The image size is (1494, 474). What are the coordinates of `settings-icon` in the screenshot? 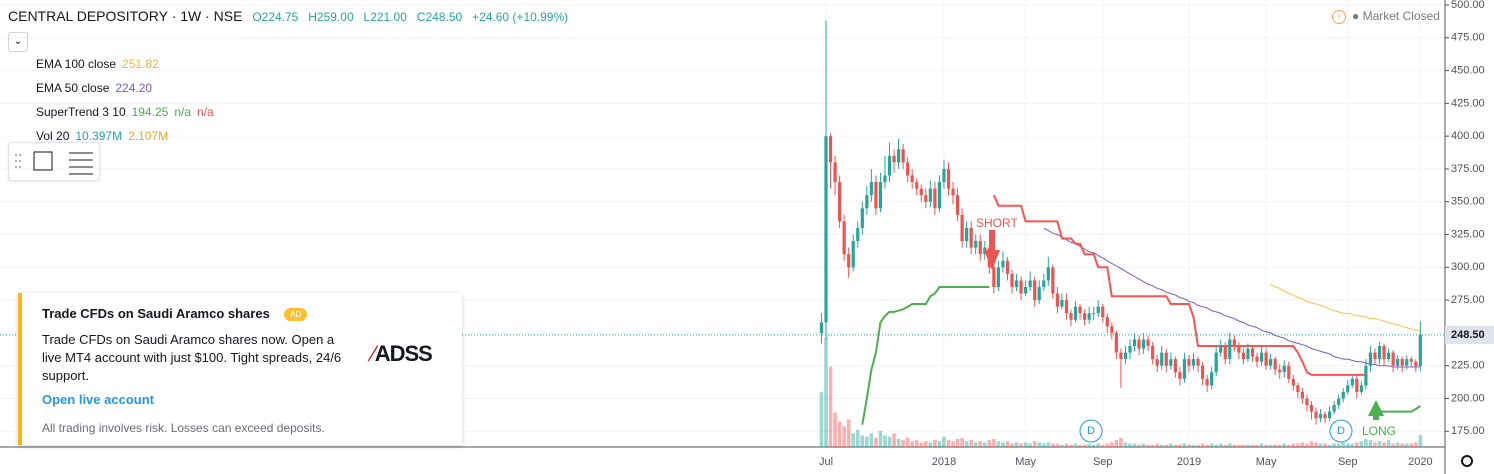 It's located at (1467, 461).